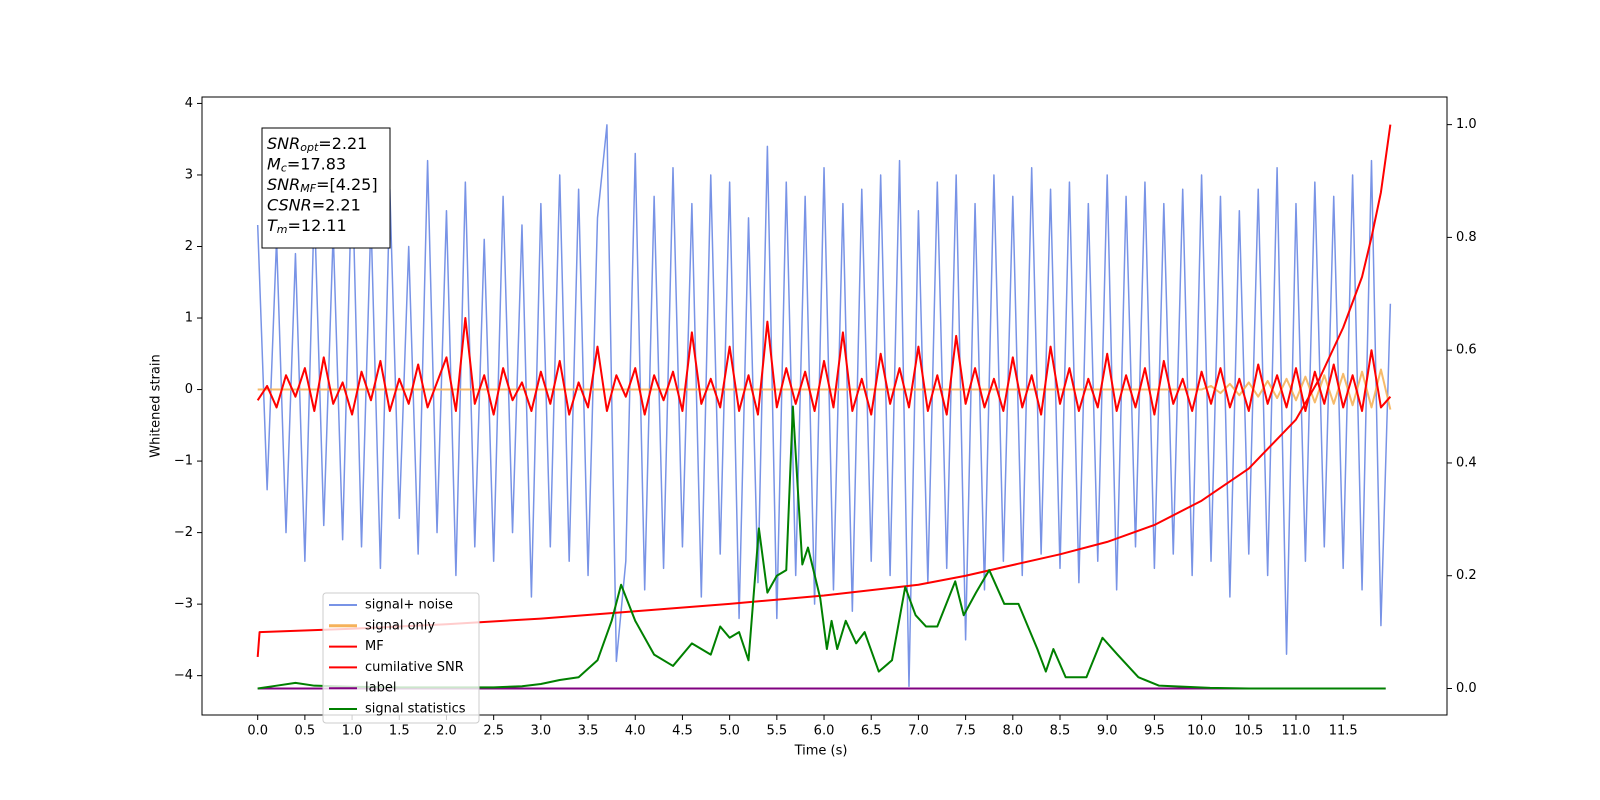  I want to click on y2-tick-label: 0.8, so click(1466, 237).